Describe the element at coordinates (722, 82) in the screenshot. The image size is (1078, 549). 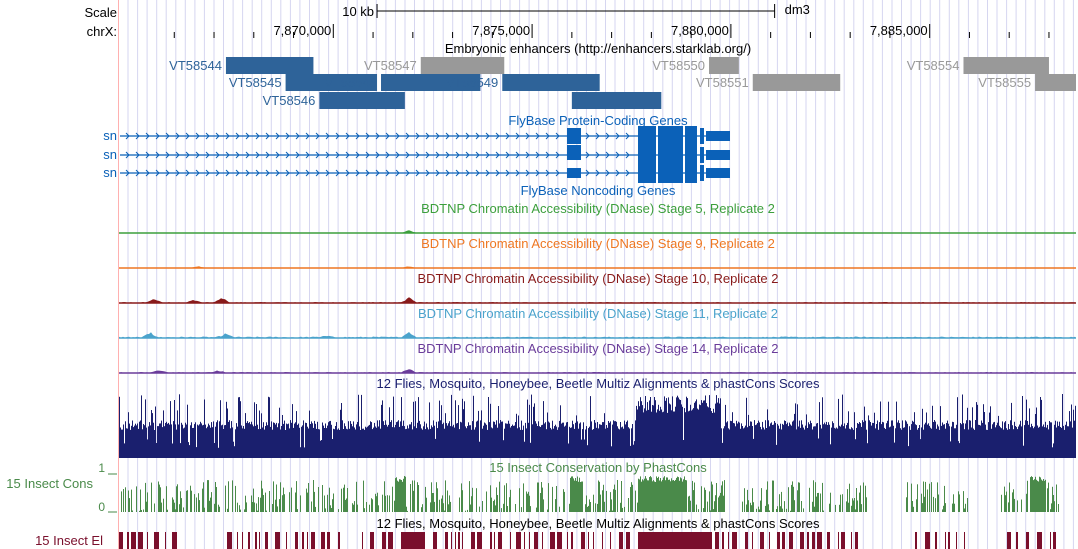
I see `enhancer-label: VT58551` at that location.